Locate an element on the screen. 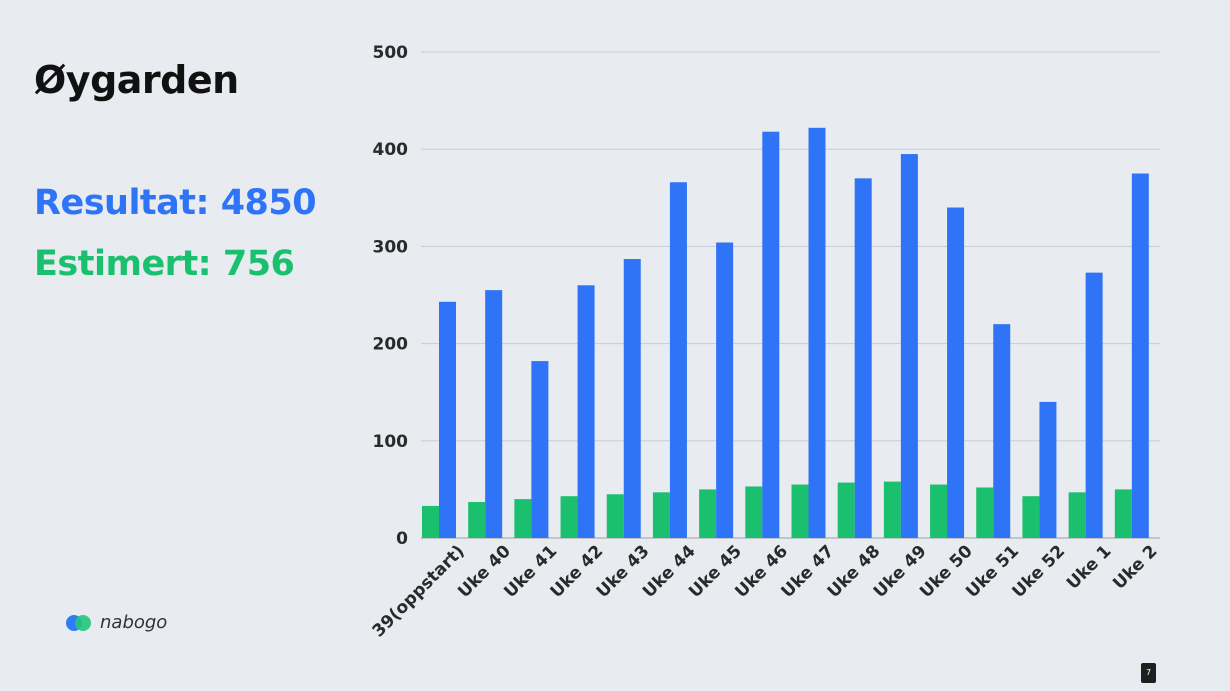 The height and width of the screenshot is (691, 1230). y-tick-label: 200 is located at coordinates (391, 345).